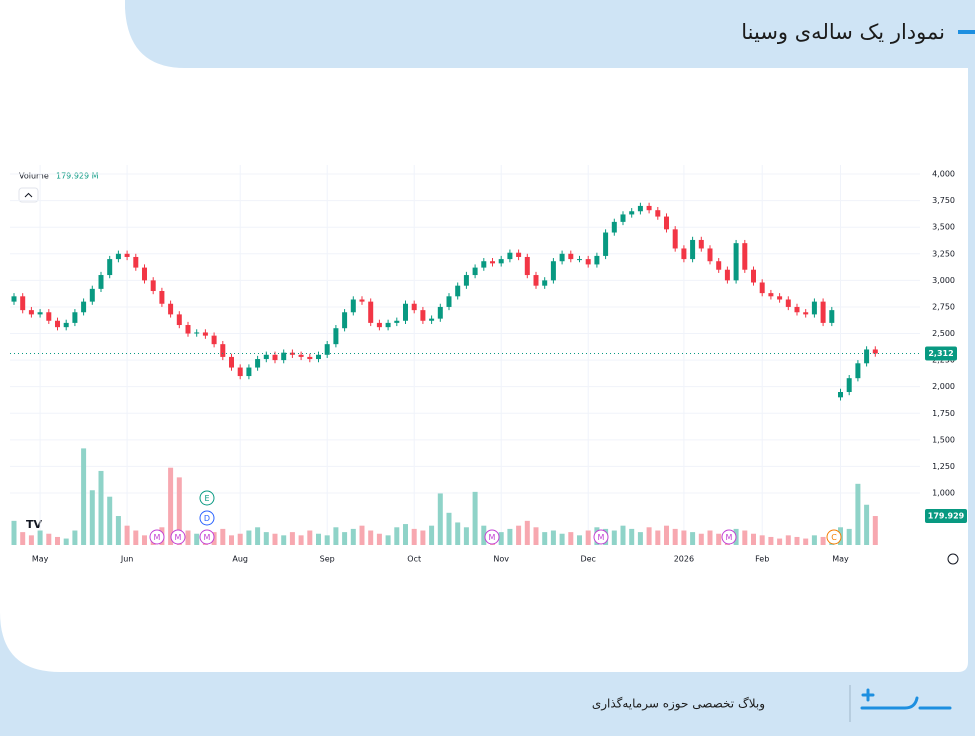 The width and height of the screenshot is (975, 736). I want to click on last-volume-badge, so click(946, 516).